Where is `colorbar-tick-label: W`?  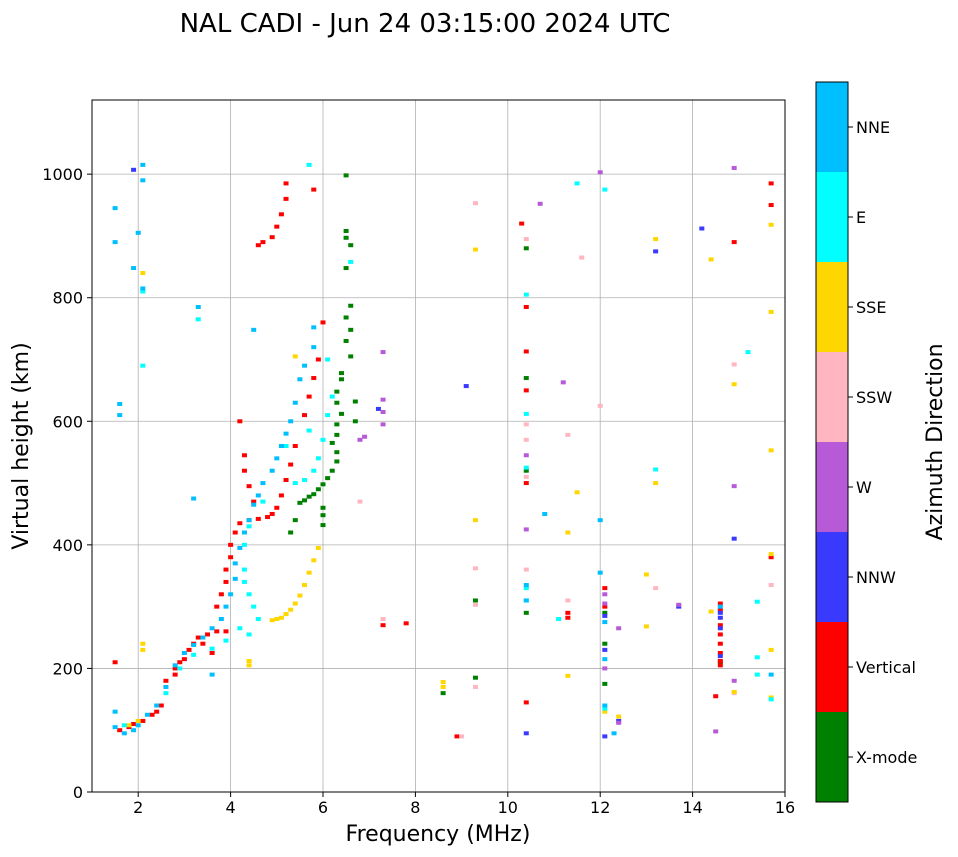
colorbar-tick-label: W is located at coordinates (864, 487).